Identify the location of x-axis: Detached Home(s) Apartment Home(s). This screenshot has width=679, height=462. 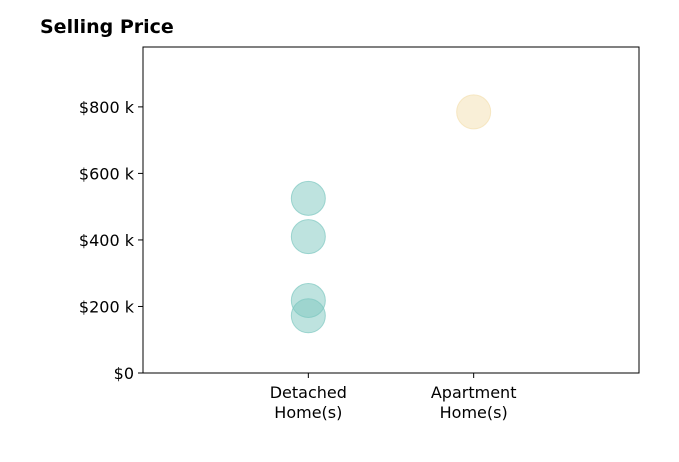
(393, 397).